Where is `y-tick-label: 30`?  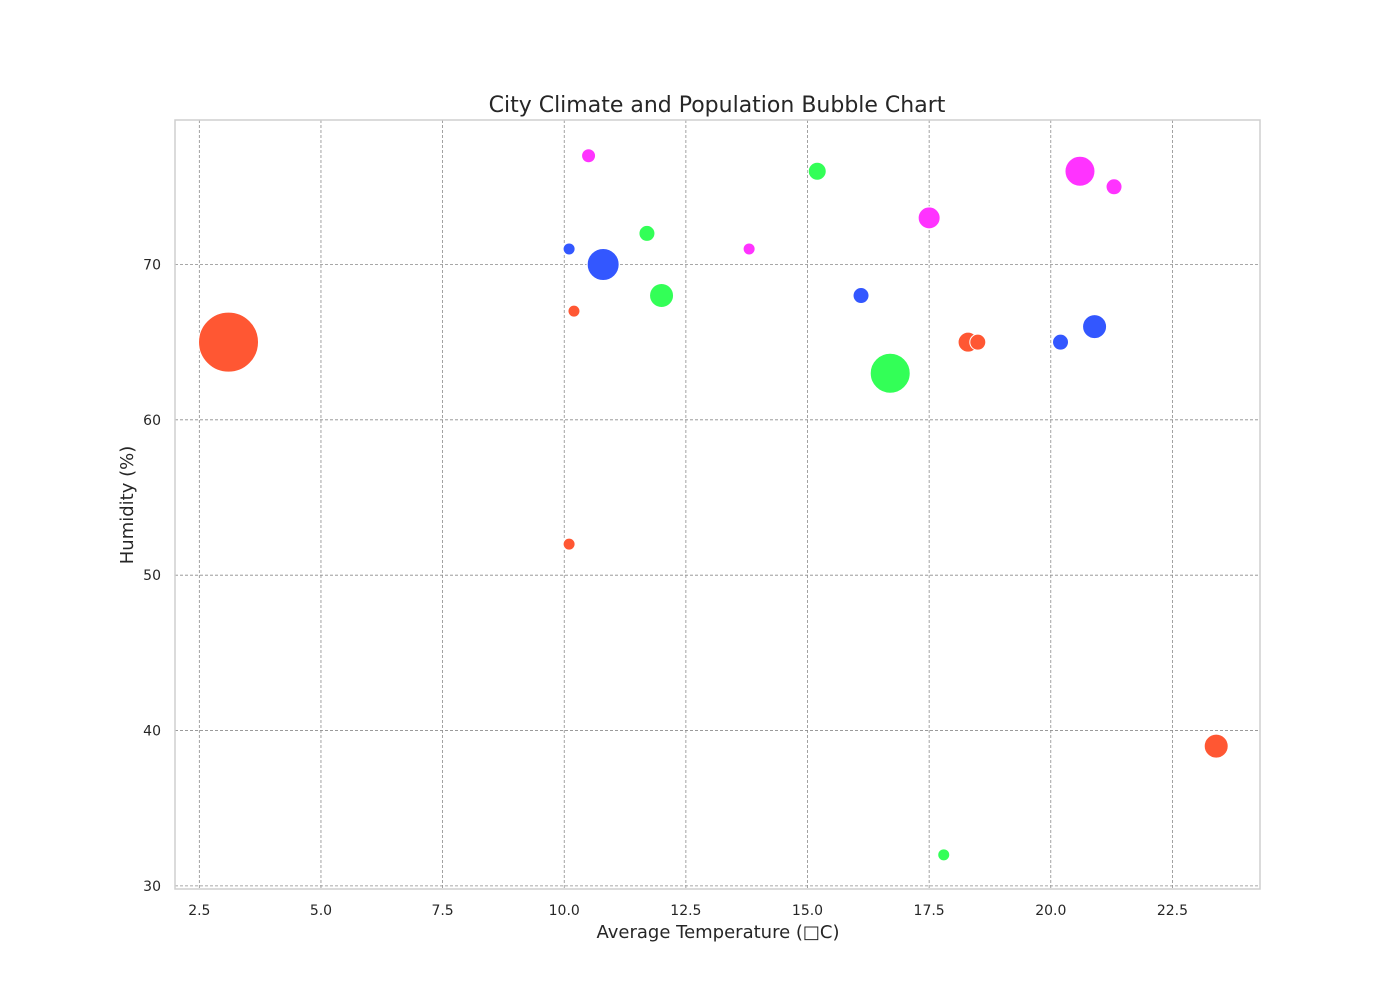
y-tick-label: 30 is located at coordinates (152, 887).